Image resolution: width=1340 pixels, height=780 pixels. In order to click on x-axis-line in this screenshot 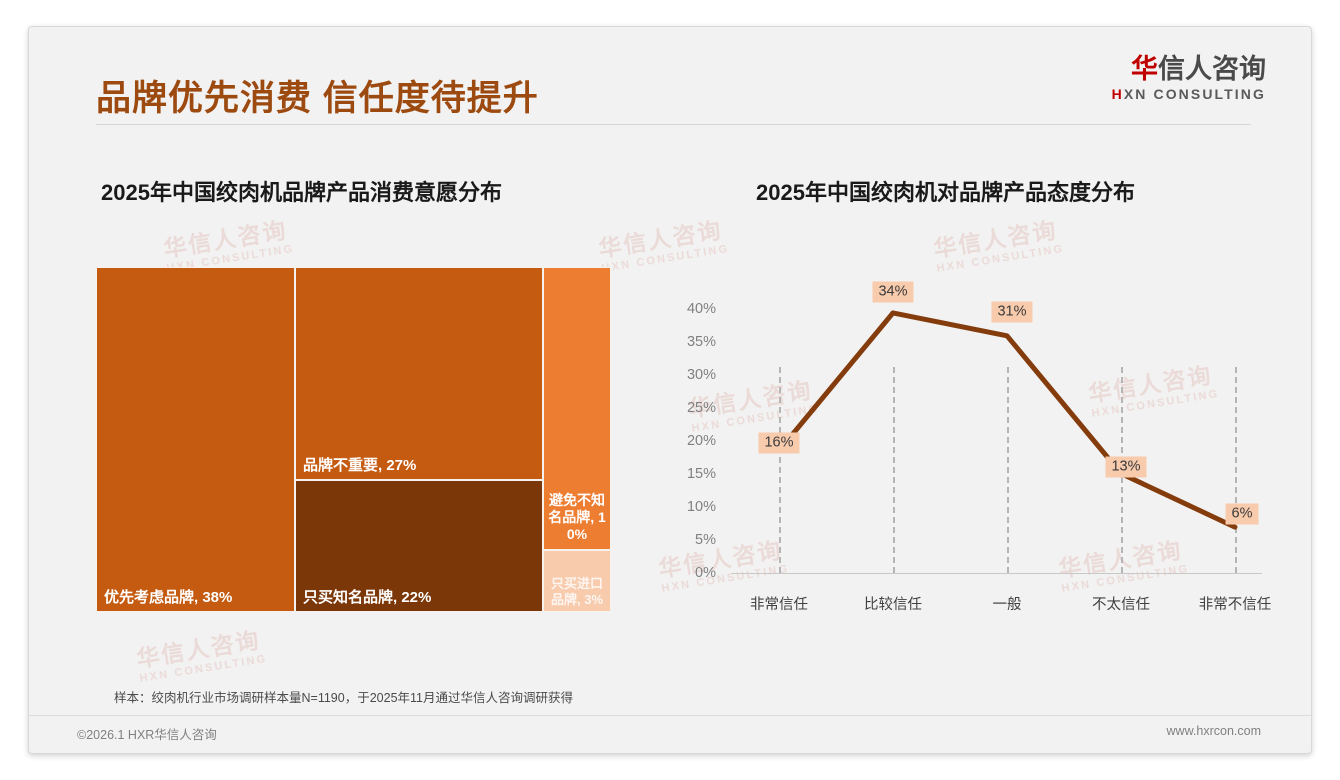, I will do `click(997, 573)`.